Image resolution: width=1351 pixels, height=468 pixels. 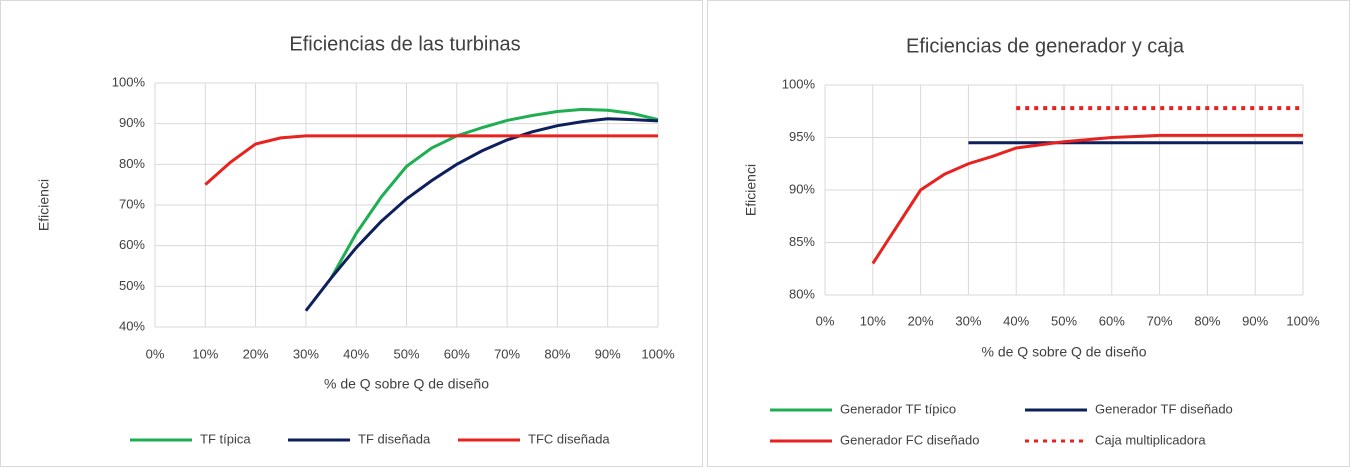 I want to click on y-tick-label: 85%, so click(x=802, y=241).